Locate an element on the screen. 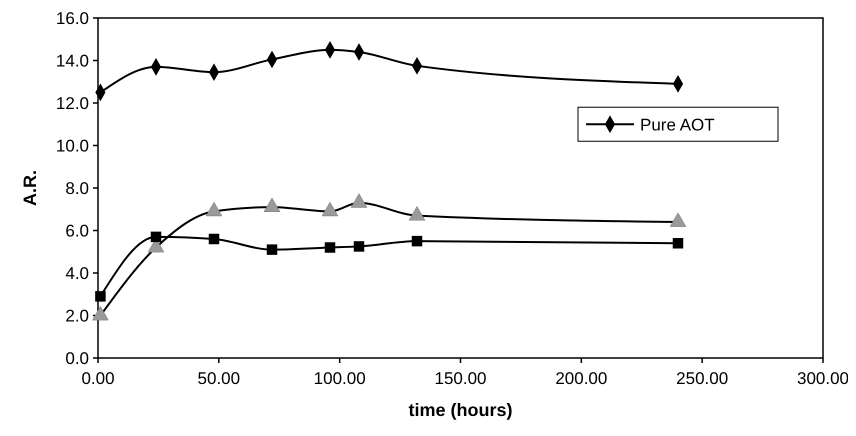 Image resolution: width=856 pixels, height=436 pixels. y-tick-label: 8.0 is located at coordinates (77, 188).